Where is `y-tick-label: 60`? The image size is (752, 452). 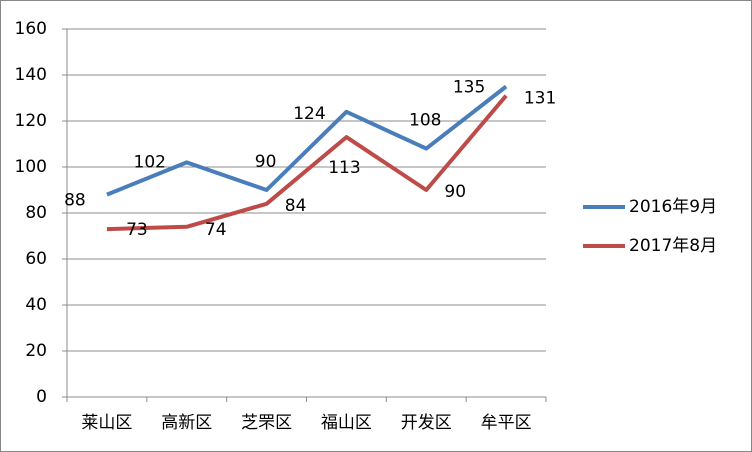
y-tick-label: 60 is located at coordinates (36, 259).